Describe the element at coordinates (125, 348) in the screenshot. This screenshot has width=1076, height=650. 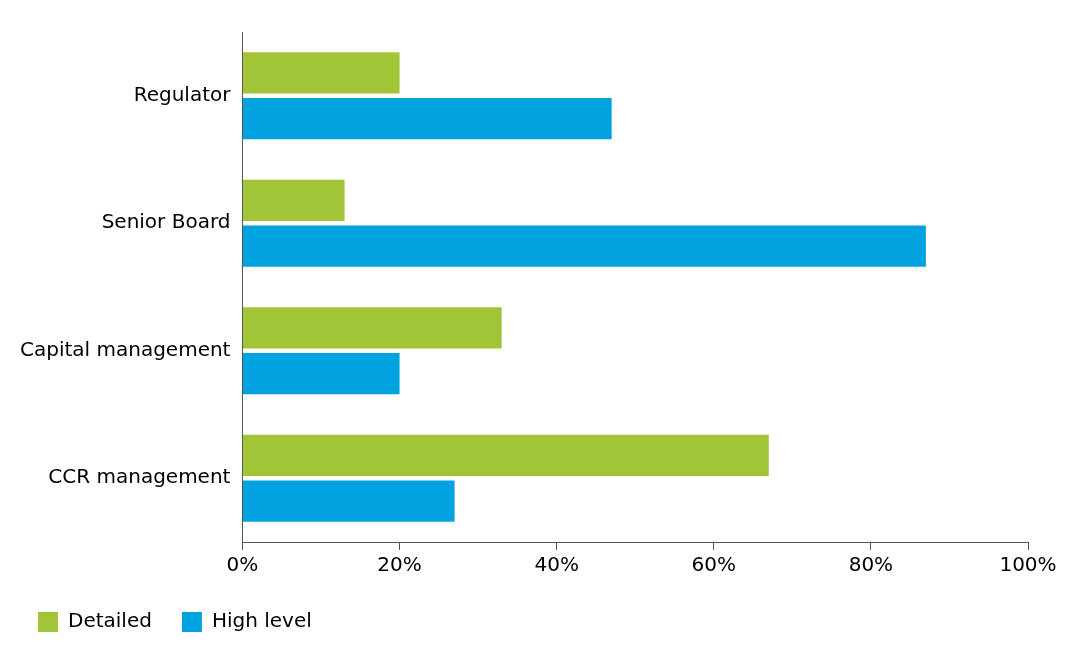
I see `y-tick-label: Capital management` at that location.